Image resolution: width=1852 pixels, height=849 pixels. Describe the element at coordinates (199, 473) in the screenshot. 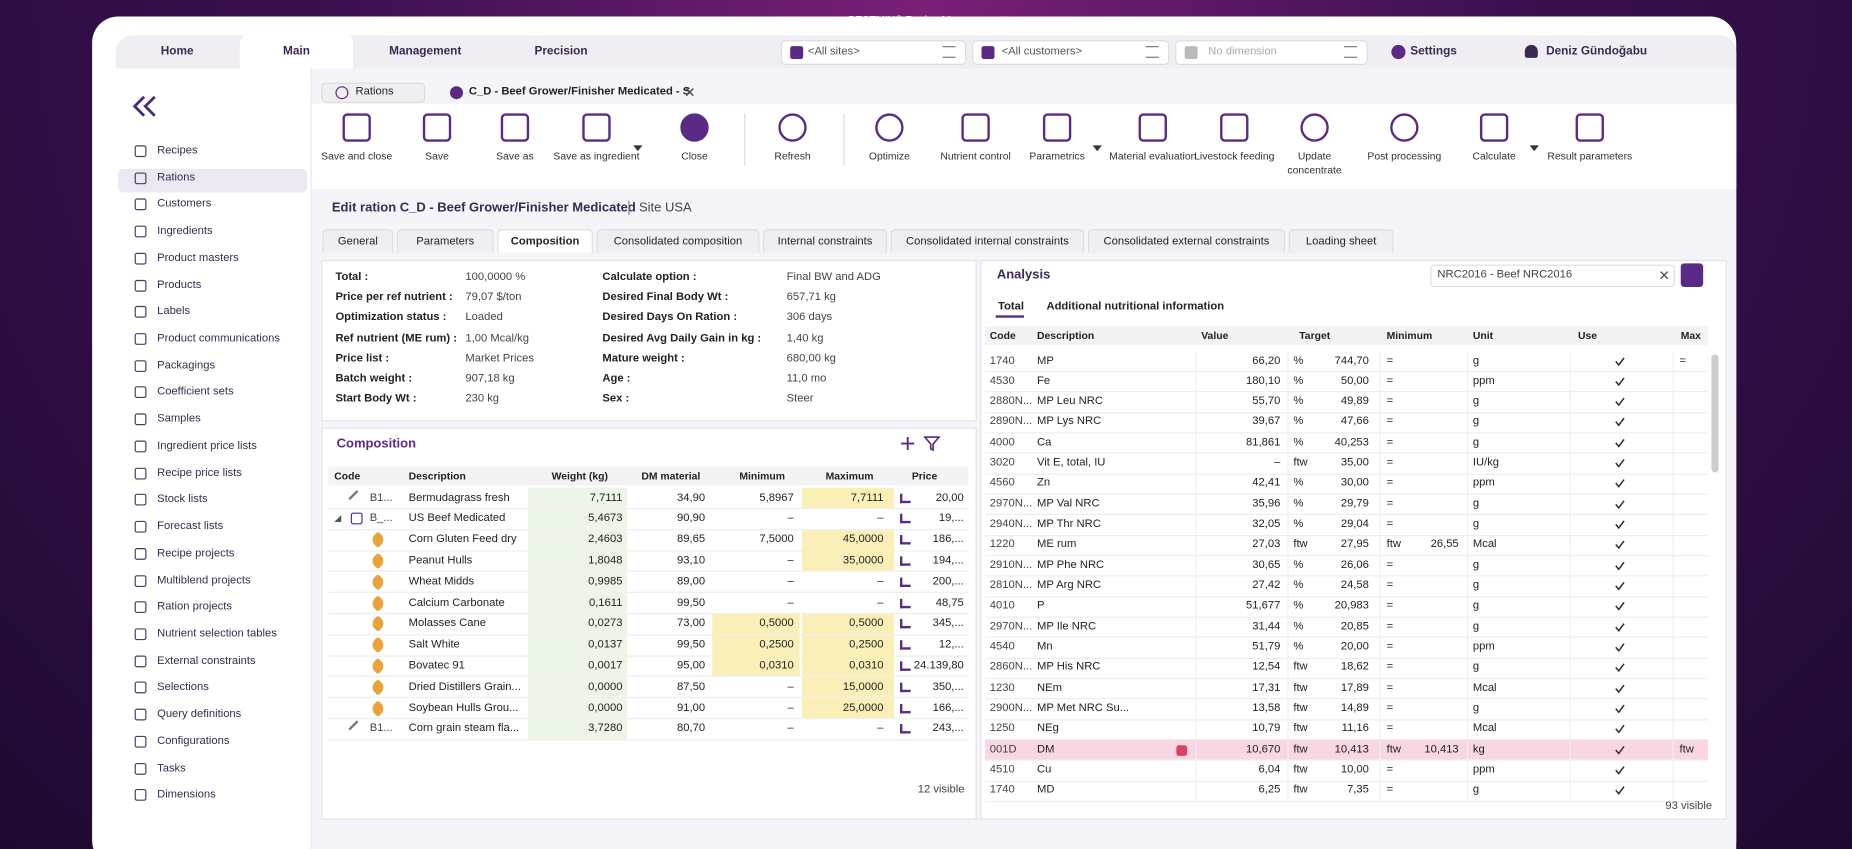

I see `sidebar-item: Recipe price lists` at that location.